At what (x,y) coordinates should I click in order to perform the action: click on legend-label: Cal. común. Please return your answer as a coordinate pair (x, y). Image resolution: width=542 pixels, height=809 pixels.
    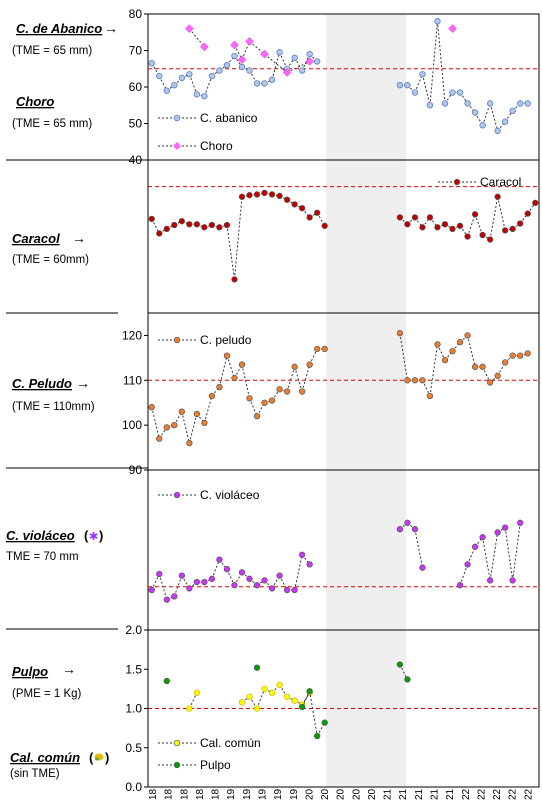
    Looking at the image, I should click on (230, 743).